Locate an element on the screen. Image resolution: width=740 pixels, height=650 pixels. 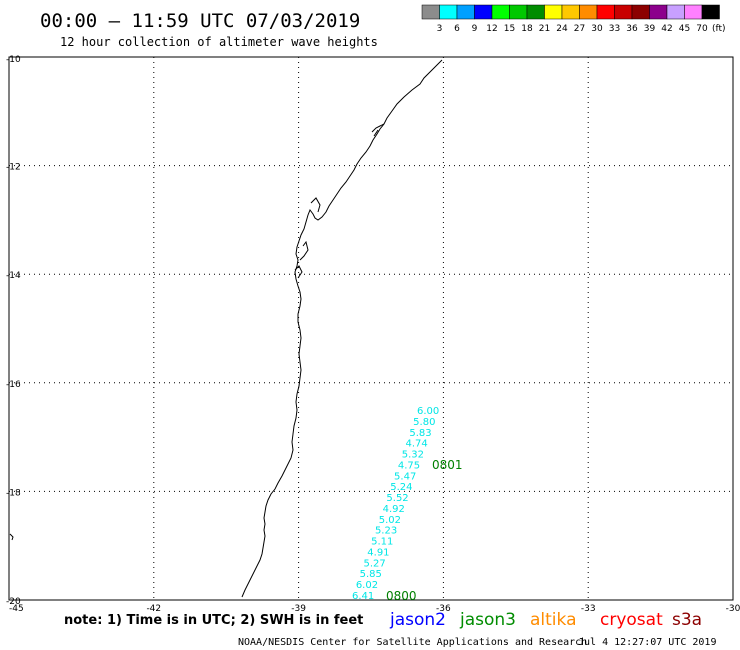
swh-value-label: 4.74 is located at coordinates (417, 444).